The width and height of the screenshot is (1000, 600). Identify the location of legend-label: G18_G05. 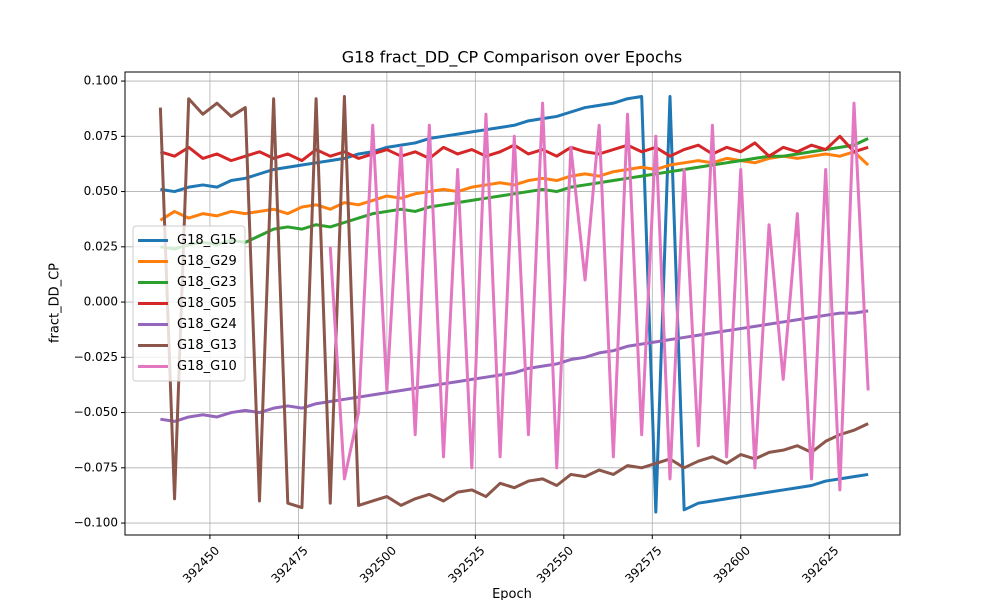
(207, 303).